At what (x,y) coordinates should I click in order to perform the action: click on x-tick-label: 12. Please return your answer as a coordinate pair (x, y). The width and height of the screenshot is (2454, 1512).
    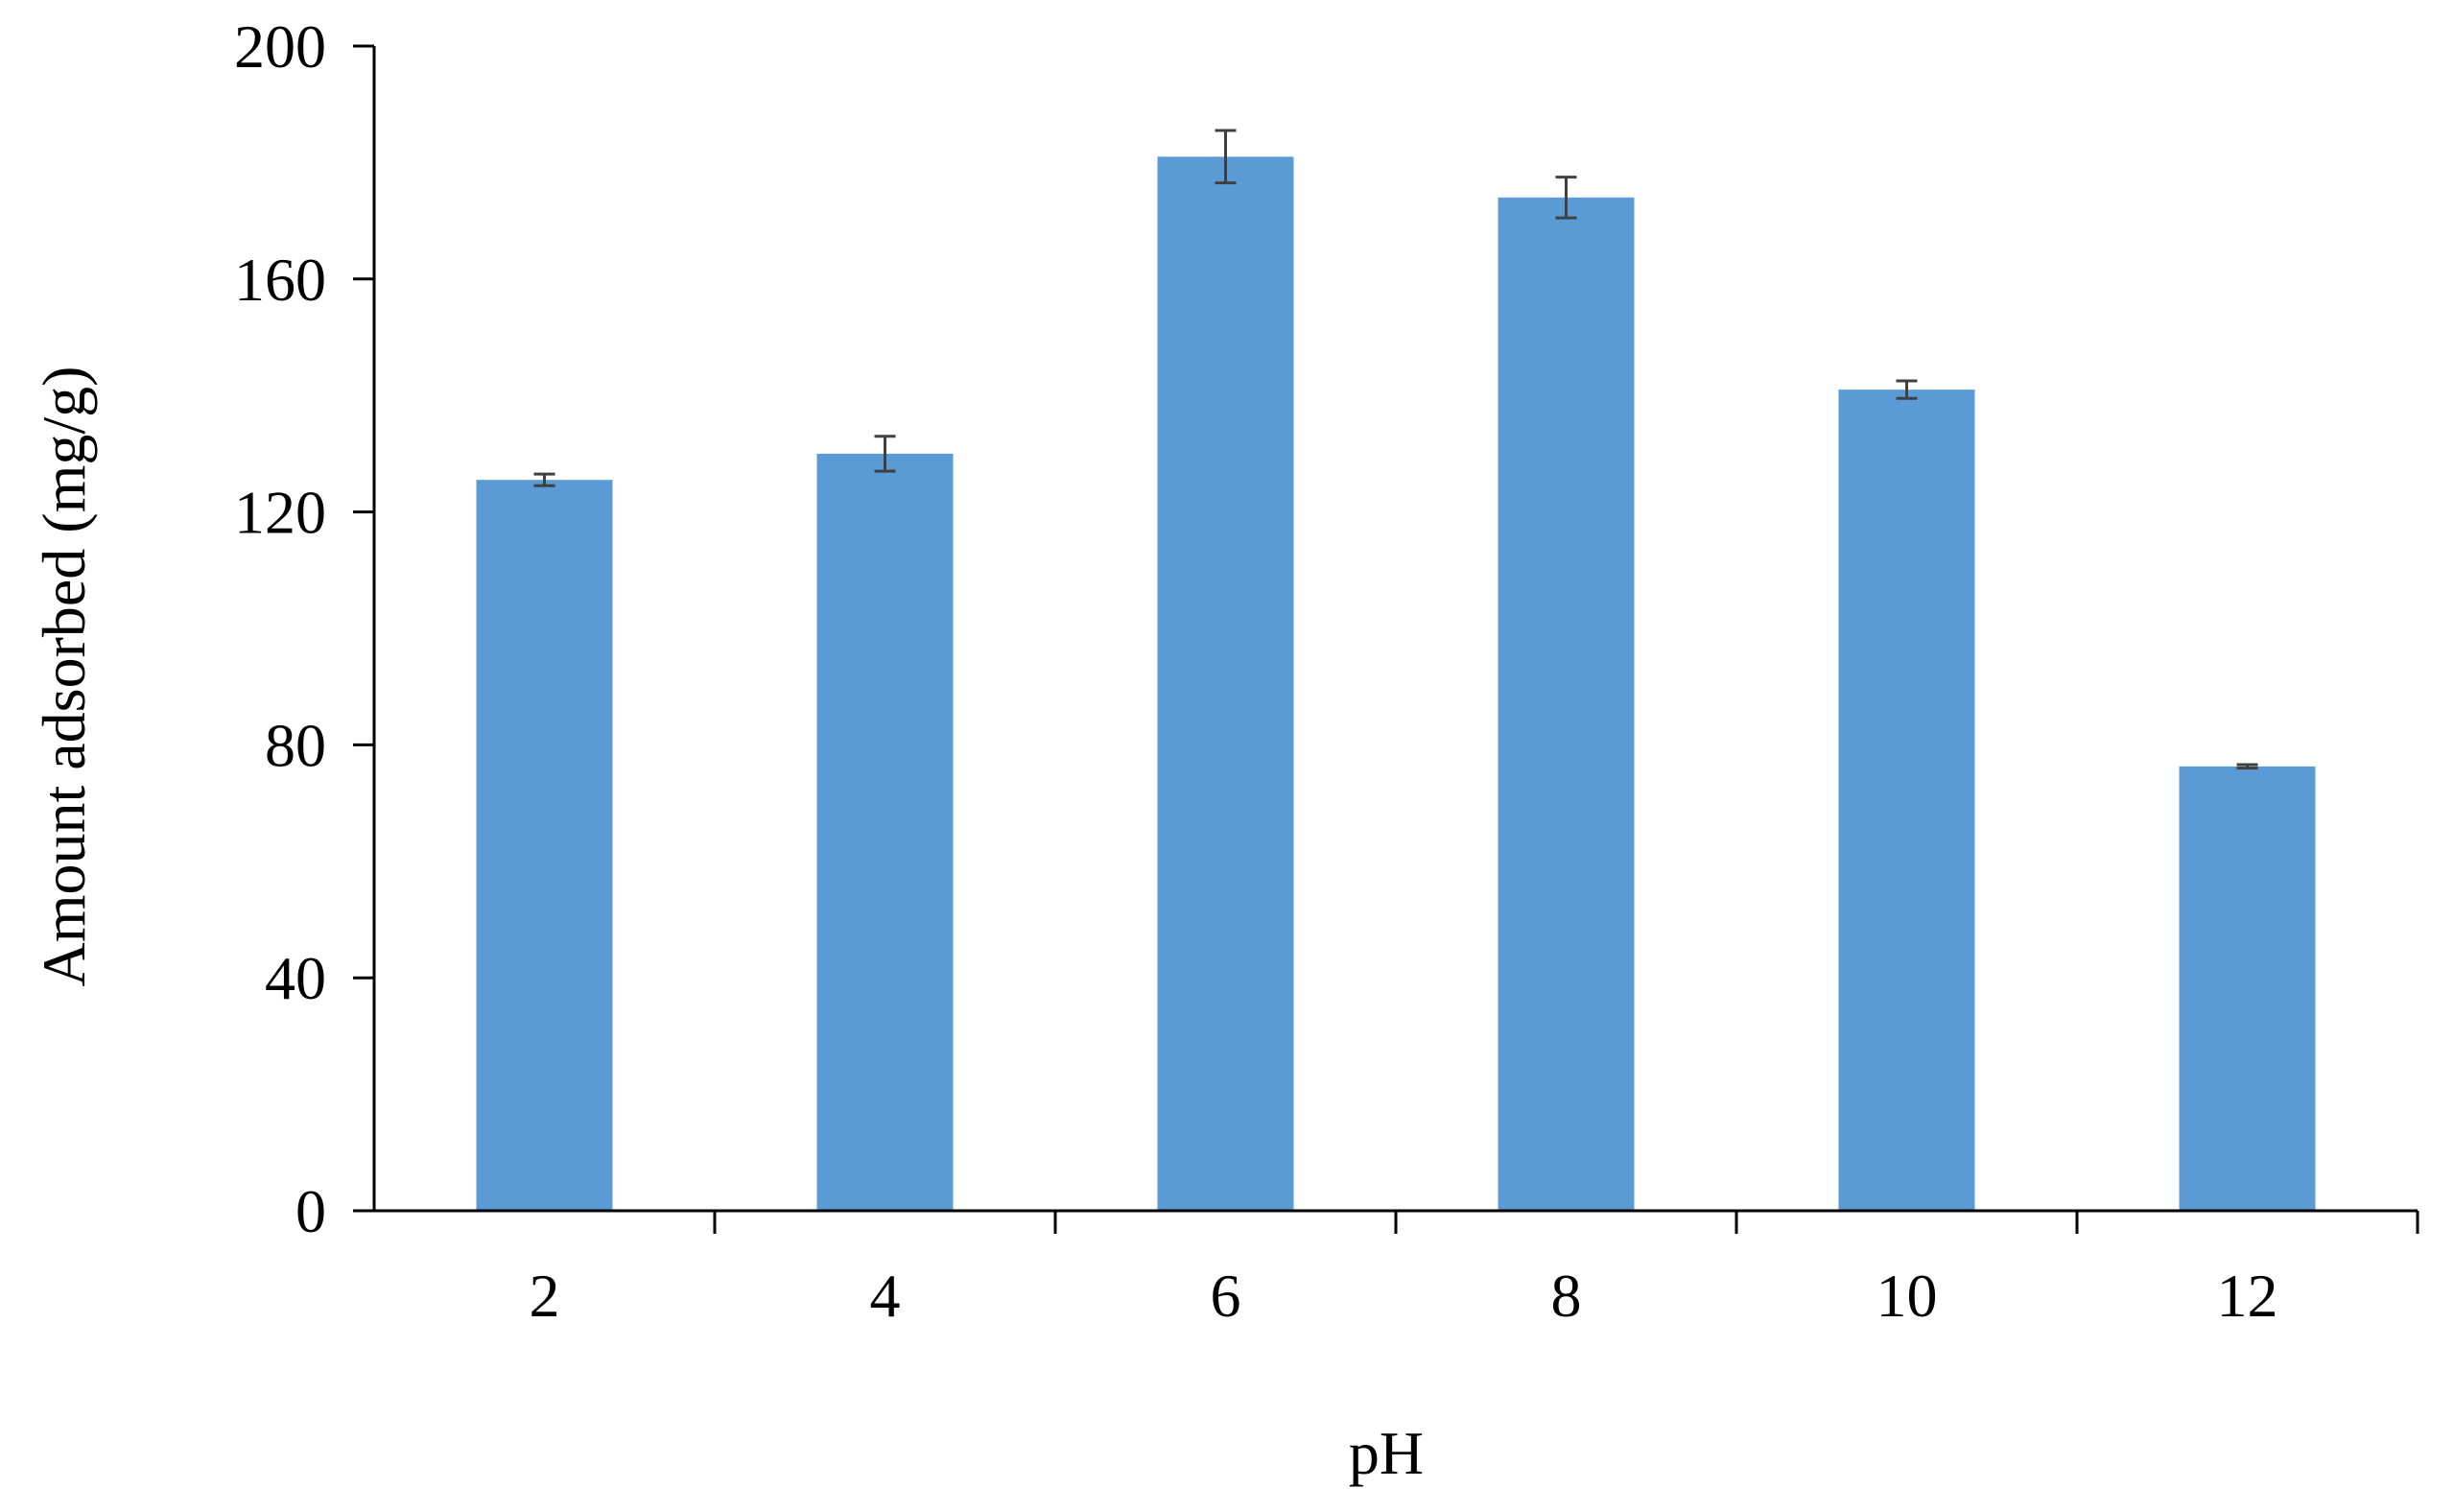
    Looking at the image, I should click on (2247, 1296).